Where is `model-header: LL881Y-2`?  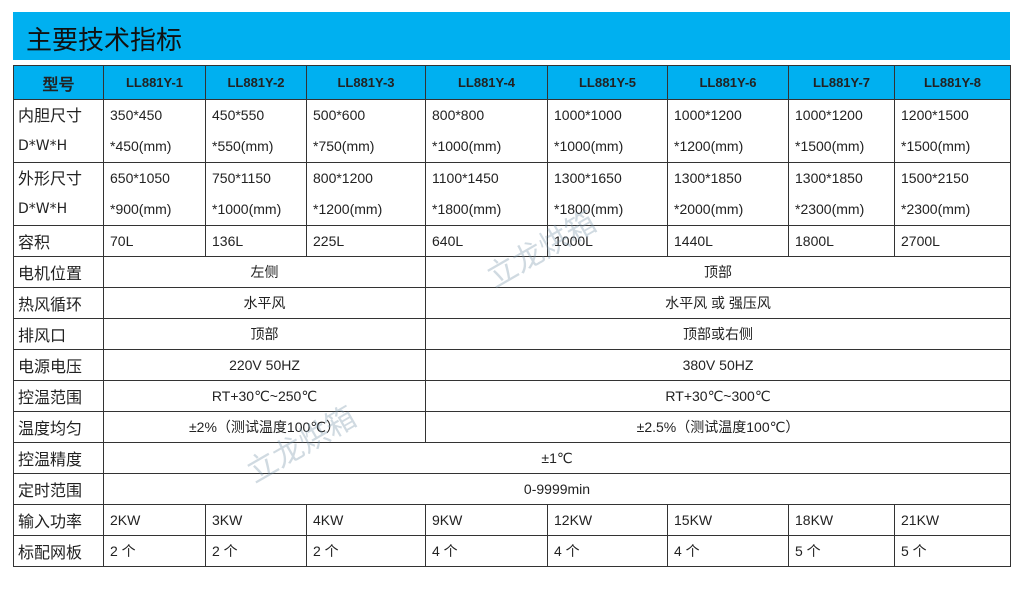 model-header: LL881Y-2 is located at coordinates (256, 82).